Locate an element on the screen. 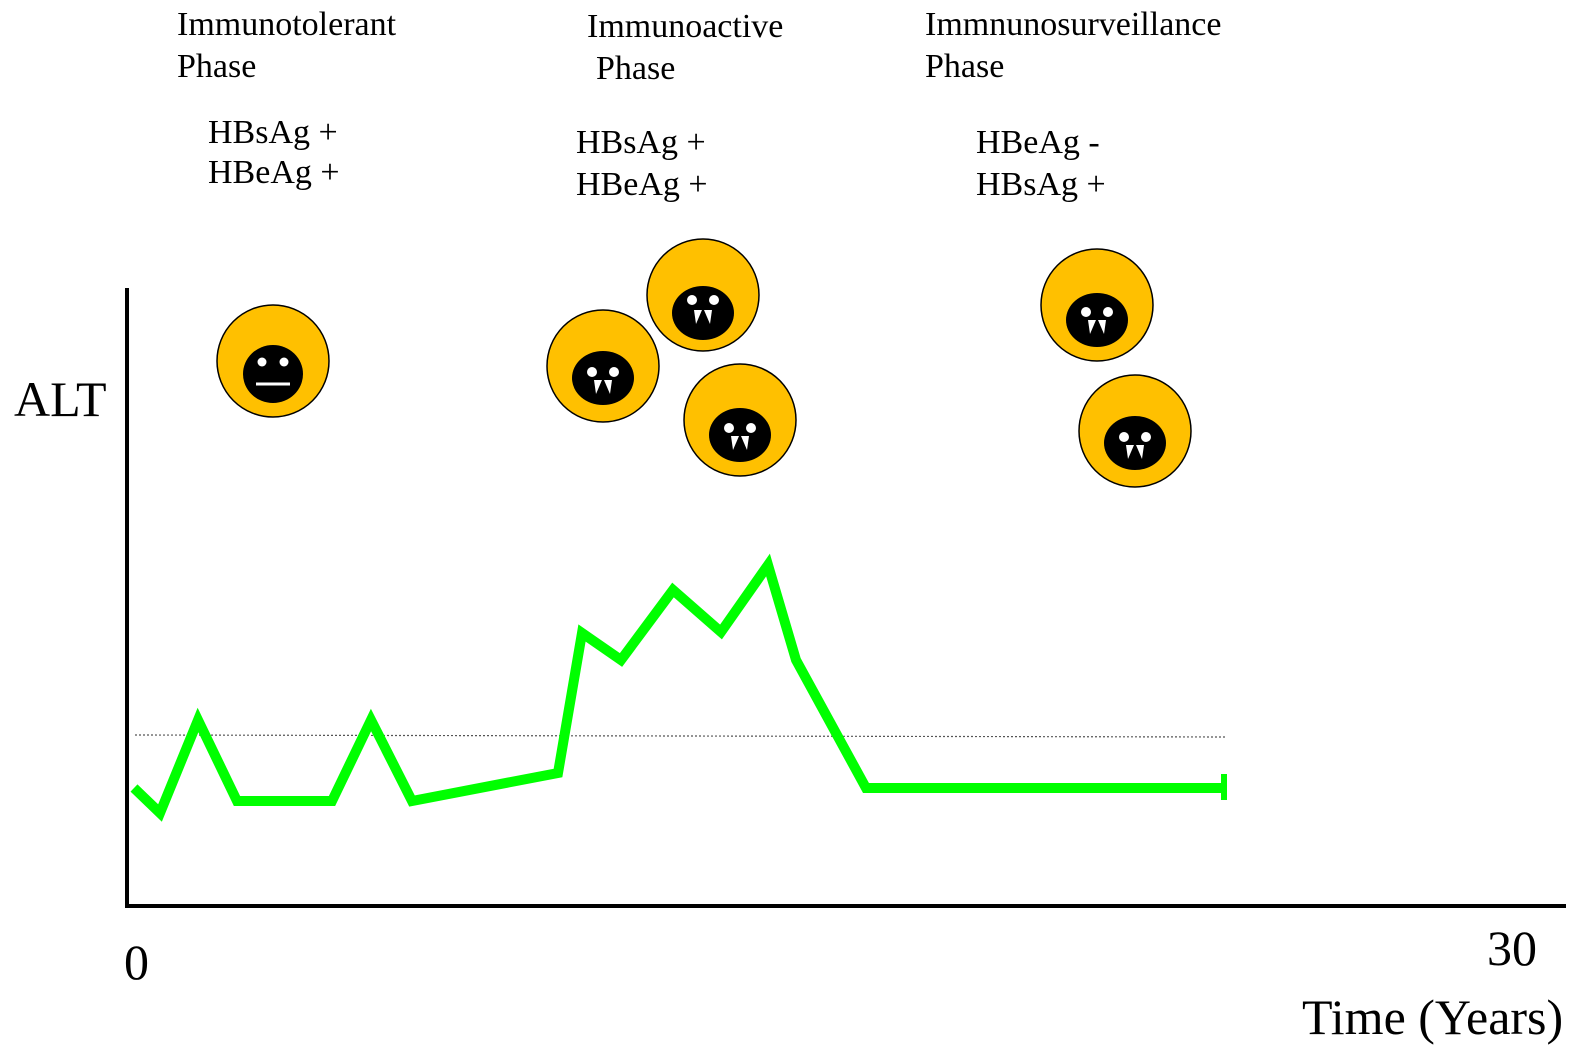  phase-2-title-line2: Phase is located at coordinates (636, 68).